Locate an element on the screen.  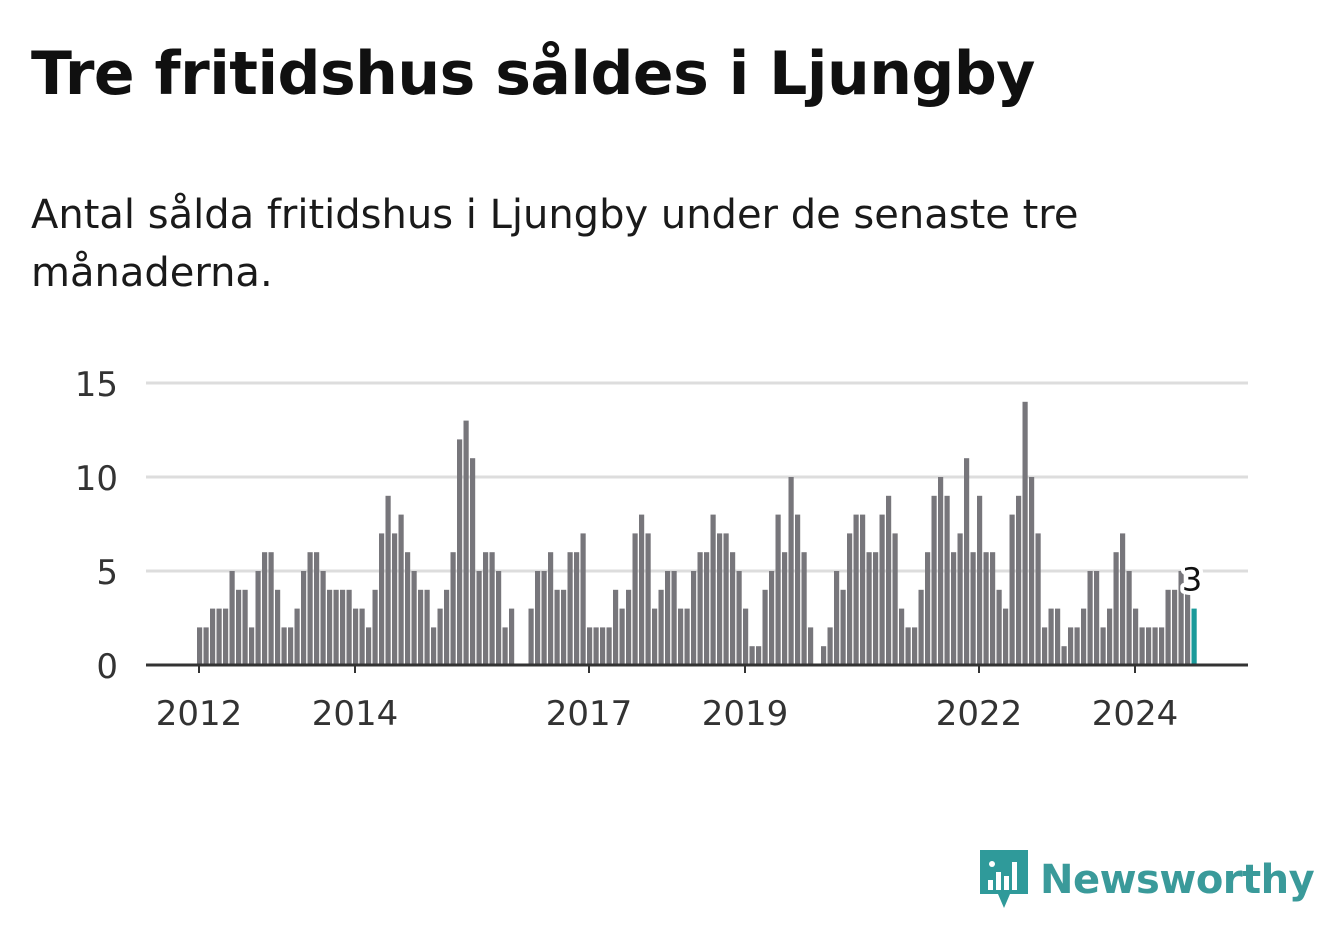
y-tick-label: 10 is located at coordinates (96, 479).